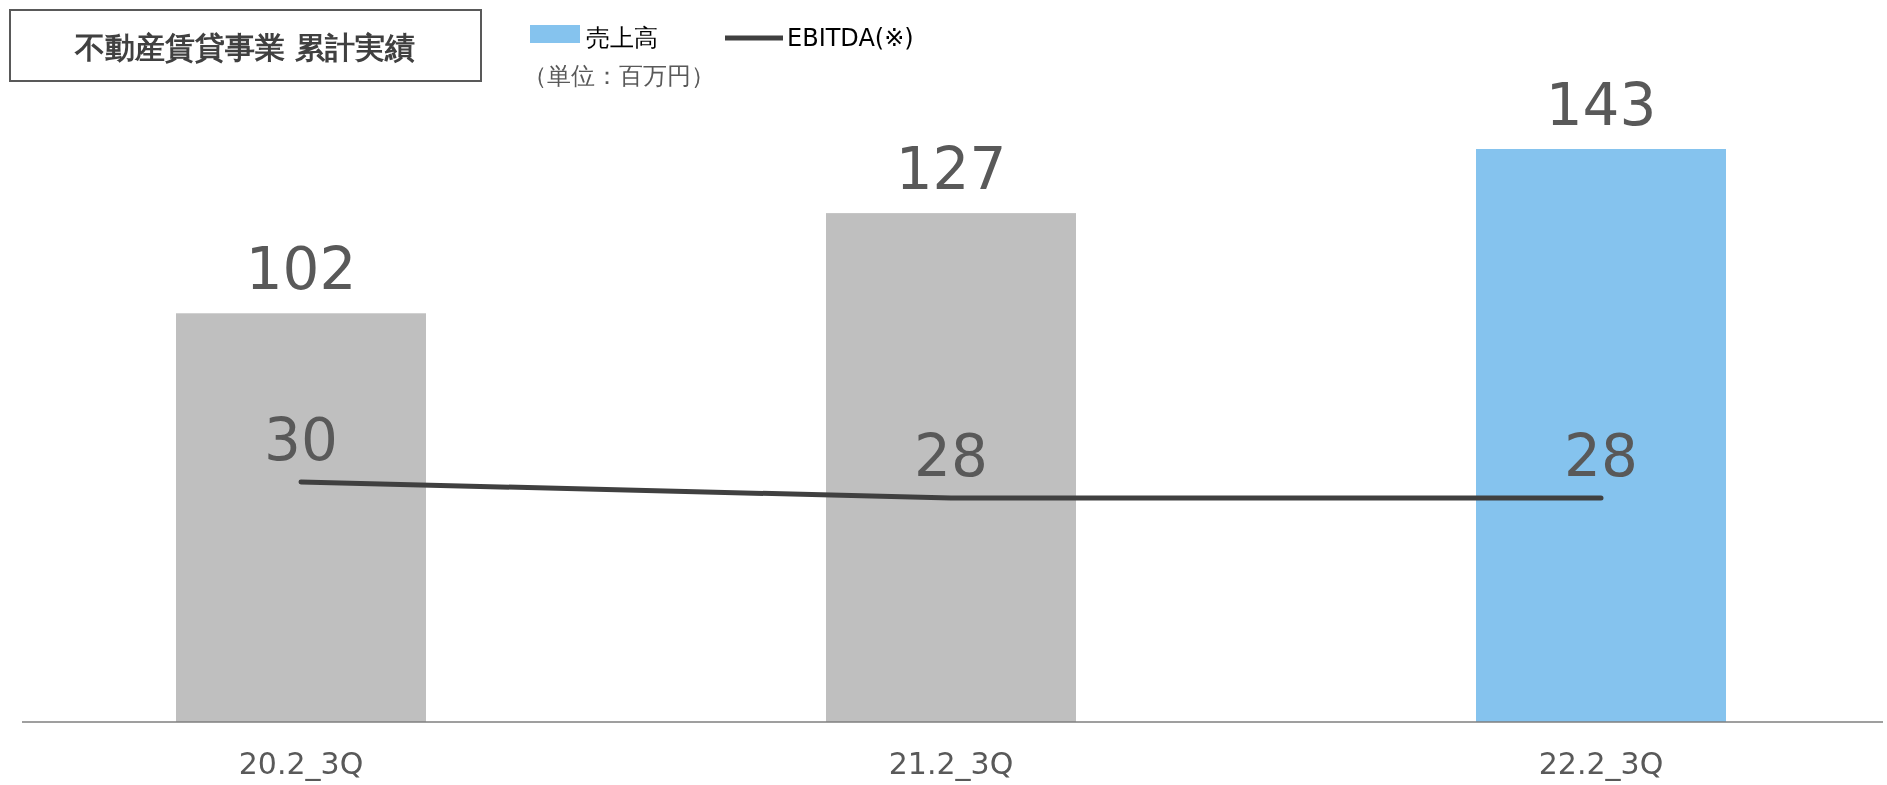 This screenshot has height=785, width=1887. Describe the element at coordinates (1601, 105) in the screenshot. I see `data-label: 143` at that location.